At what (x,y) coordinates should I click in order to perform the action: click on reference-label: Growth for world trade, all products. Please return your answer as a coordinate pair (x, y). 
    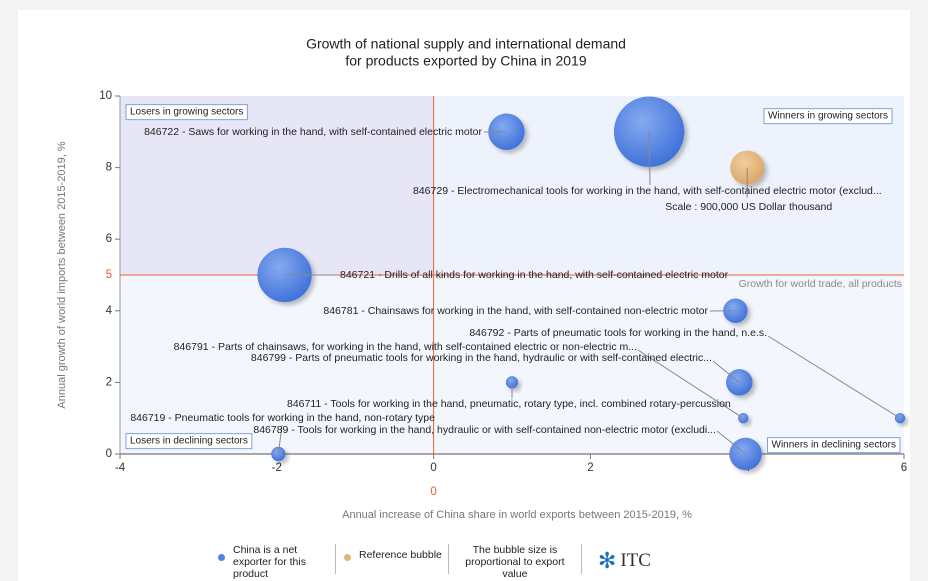
    Looking at the image, I should click on (820, 284).